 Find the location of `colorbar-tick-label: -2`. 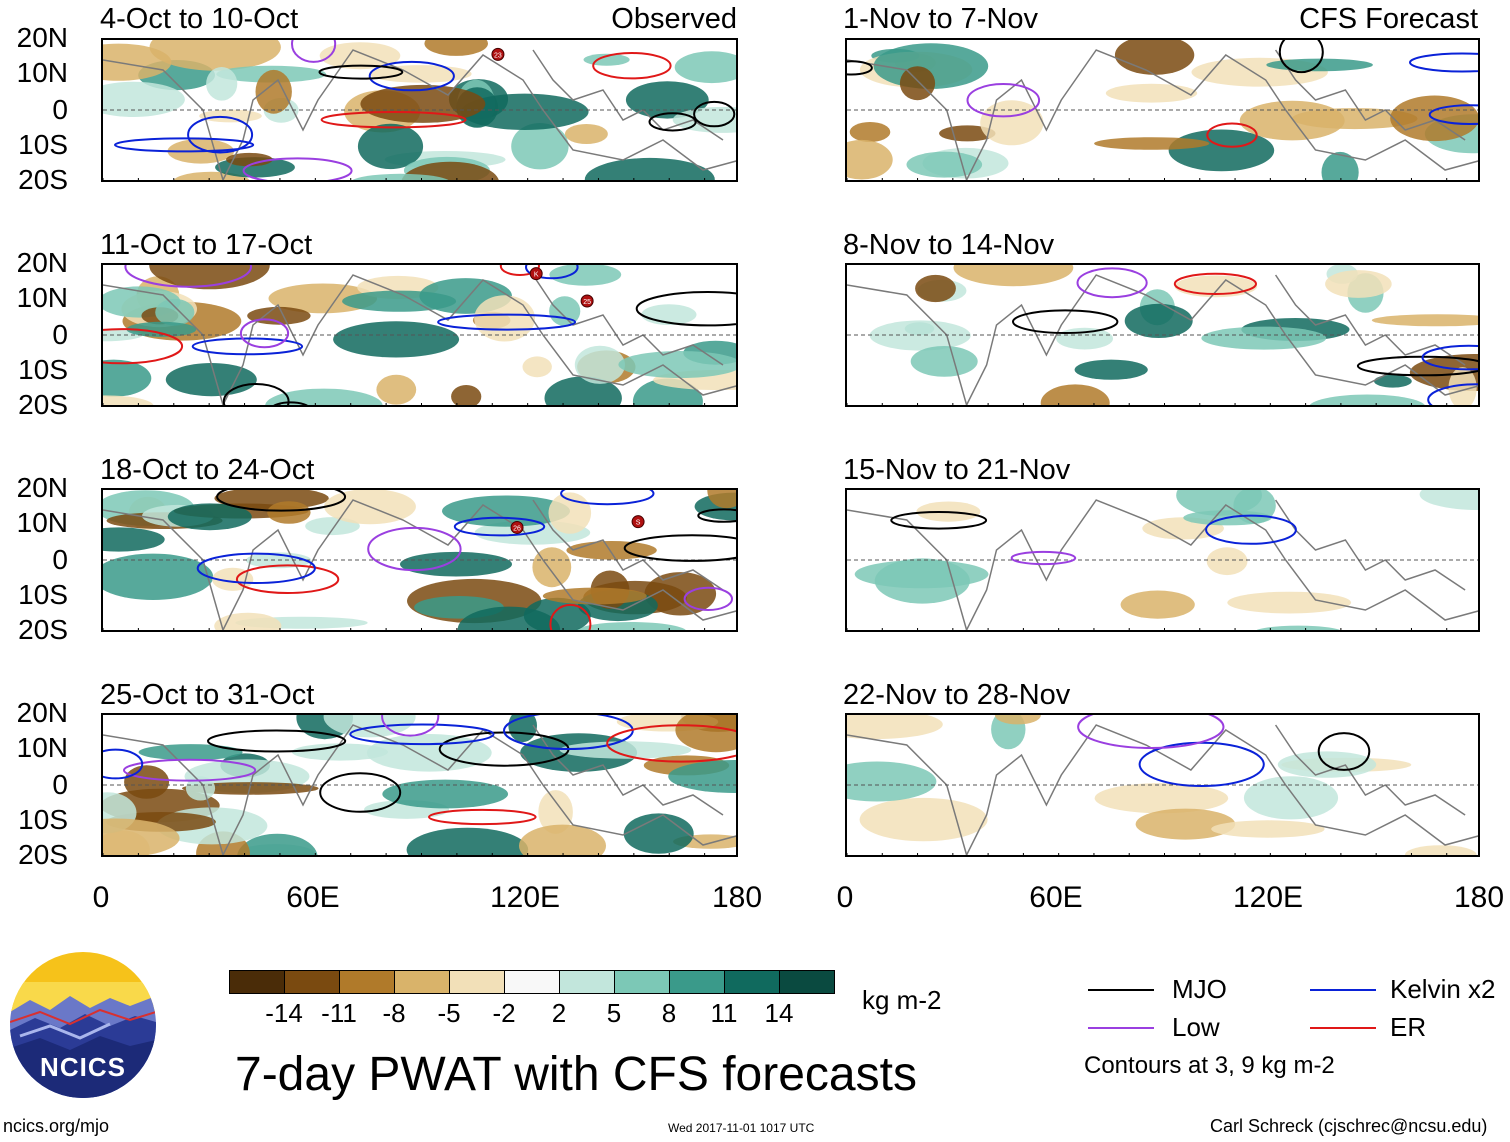

colorbar-tick-label: -2 is located at coordinates (504, 1013).